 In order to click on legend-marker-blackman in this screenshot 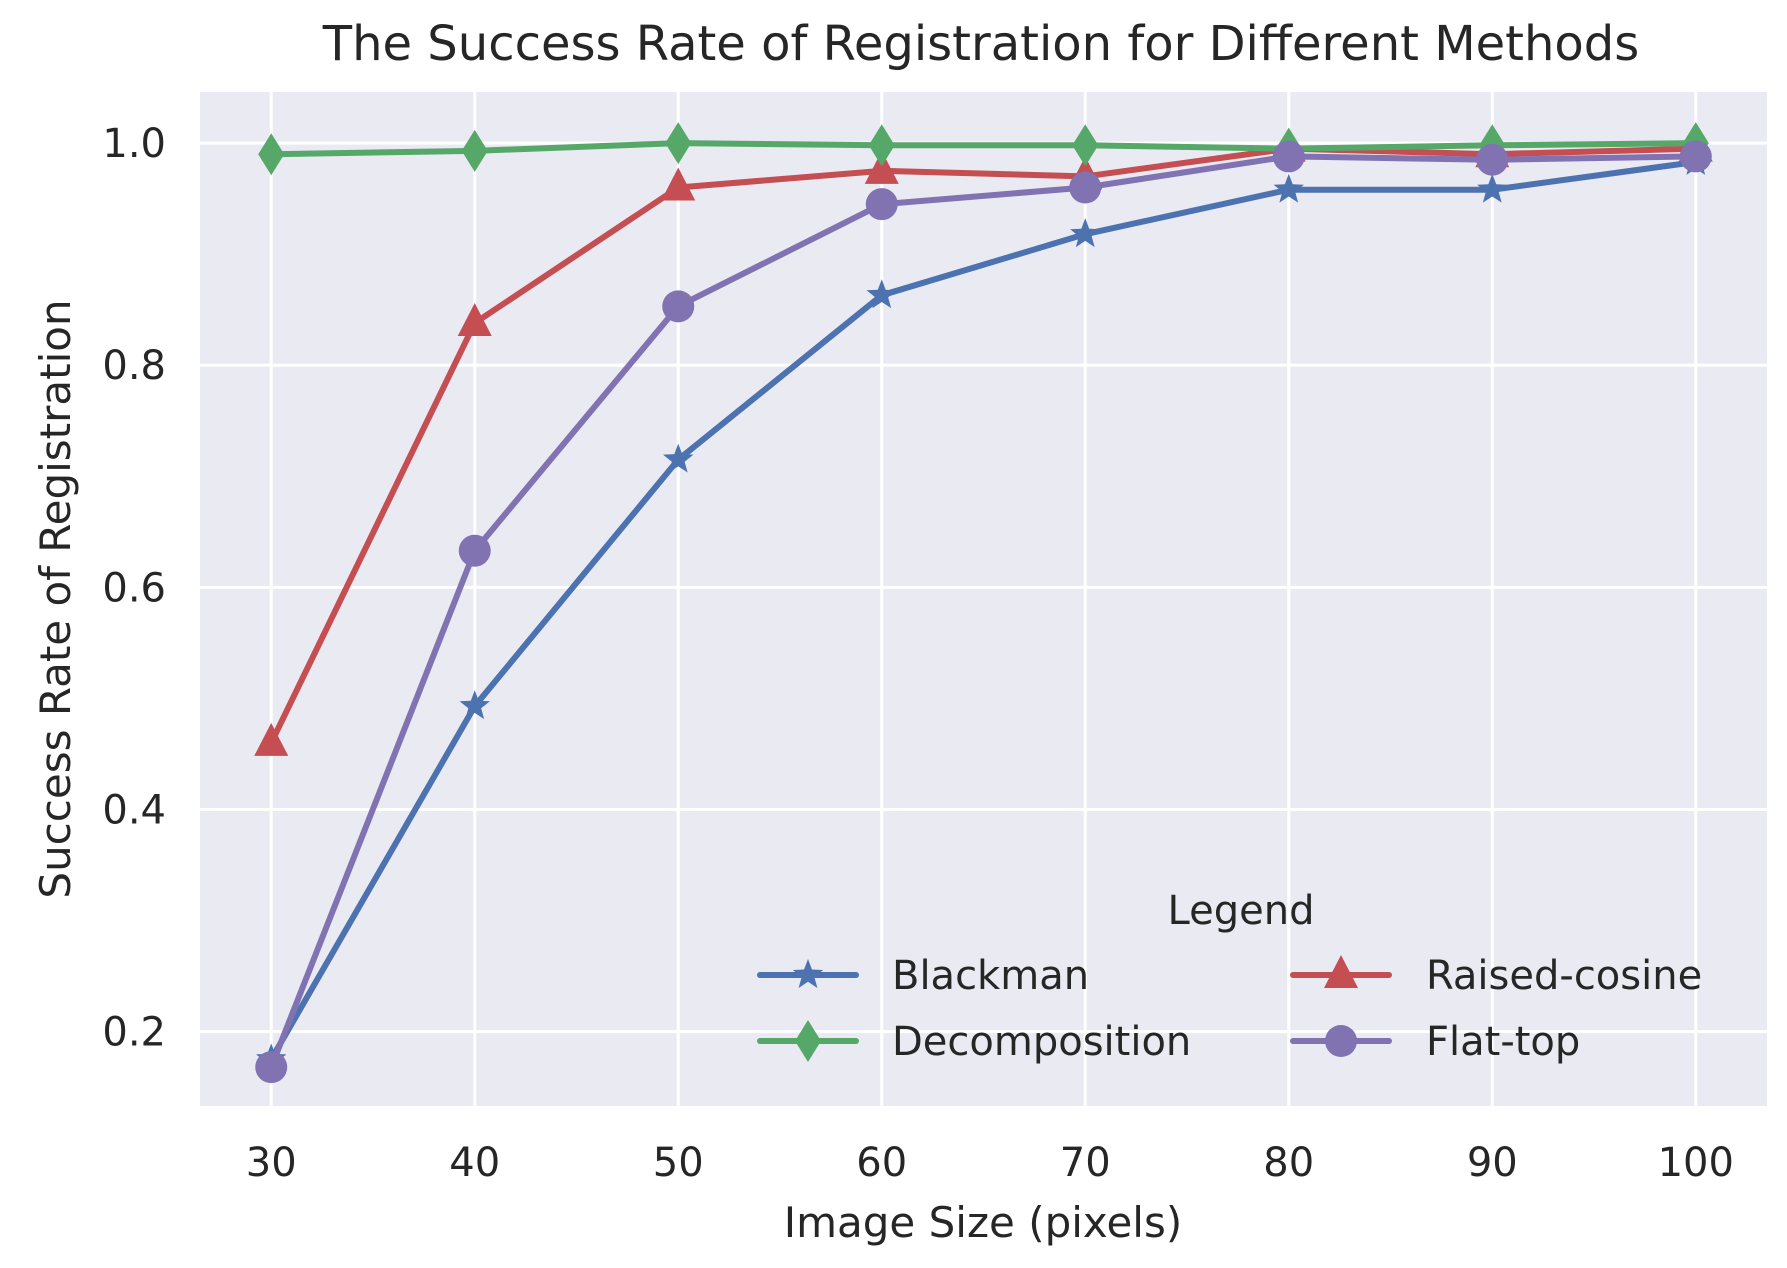, I will do `click(808, 973)`.